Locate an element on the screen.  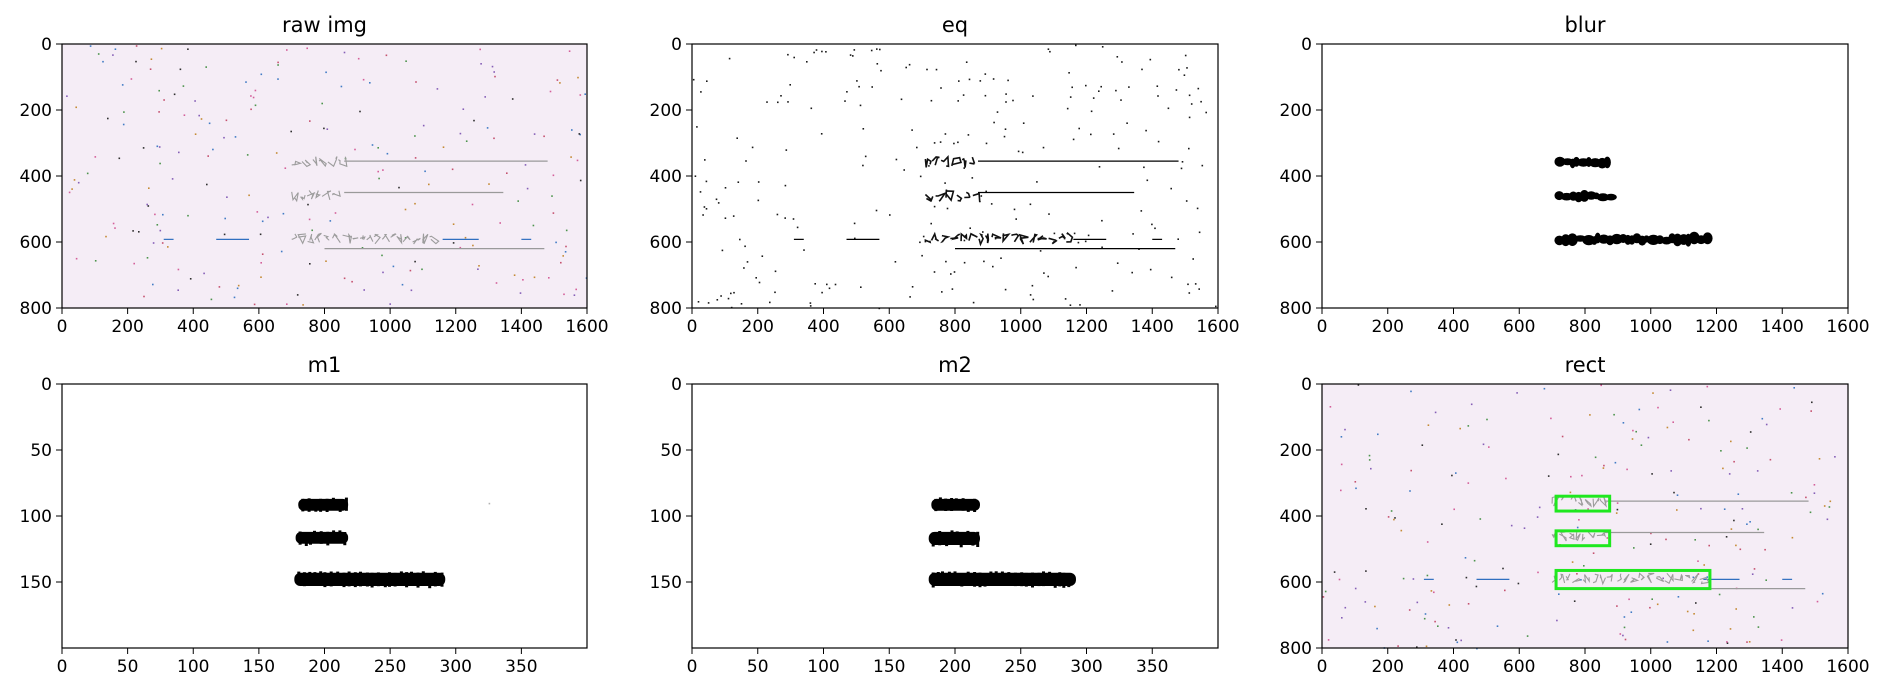
x-tick-label: 1200 is located at coordinates (455, 327).